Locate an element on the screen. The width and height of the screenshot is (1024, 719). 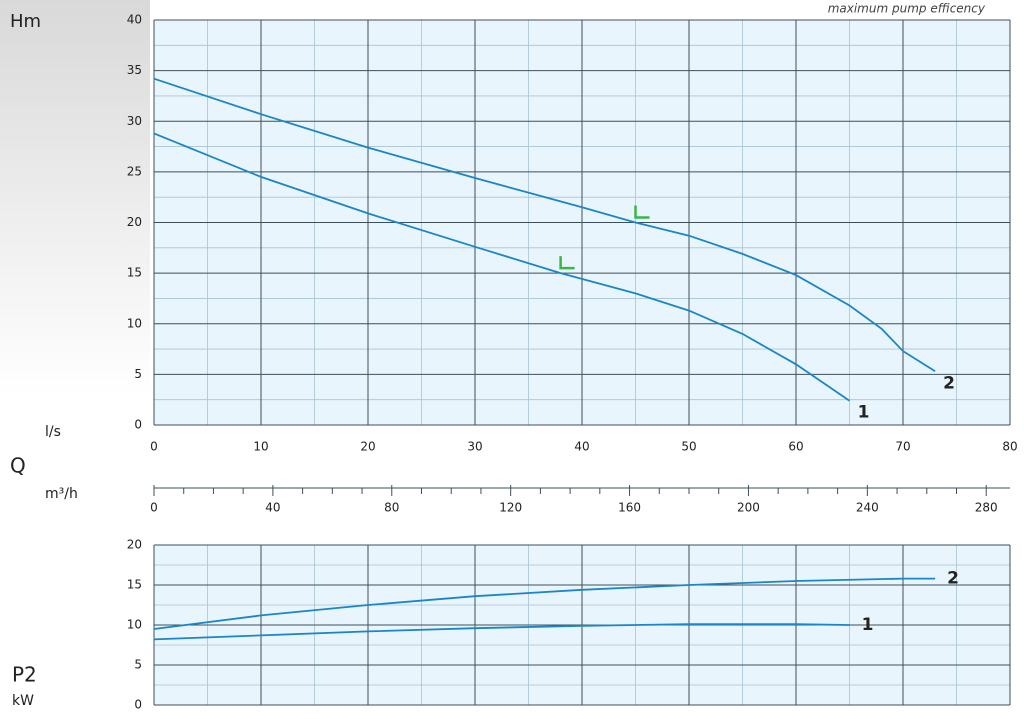
quantity-label: Q is located at coordinates (18, 466).